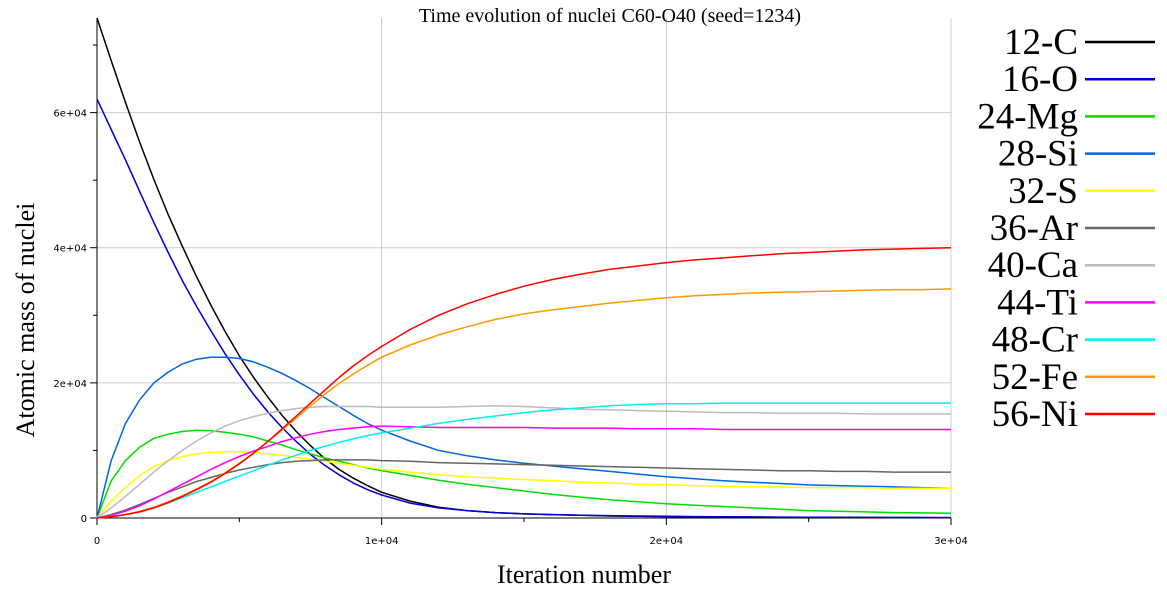 The width and height of the screenshot is (1167, 599). I want to click on legend-label-24-Mg: 24-Mg, so click(1027, 116).